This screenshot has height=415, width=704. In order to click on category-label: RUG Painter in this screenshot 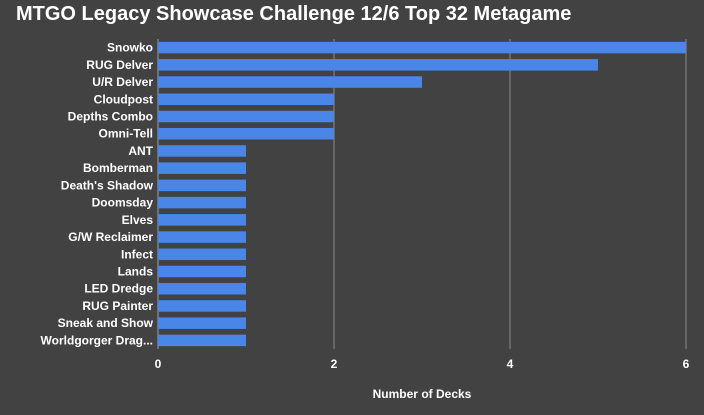, I will do `click(117, 306)`.